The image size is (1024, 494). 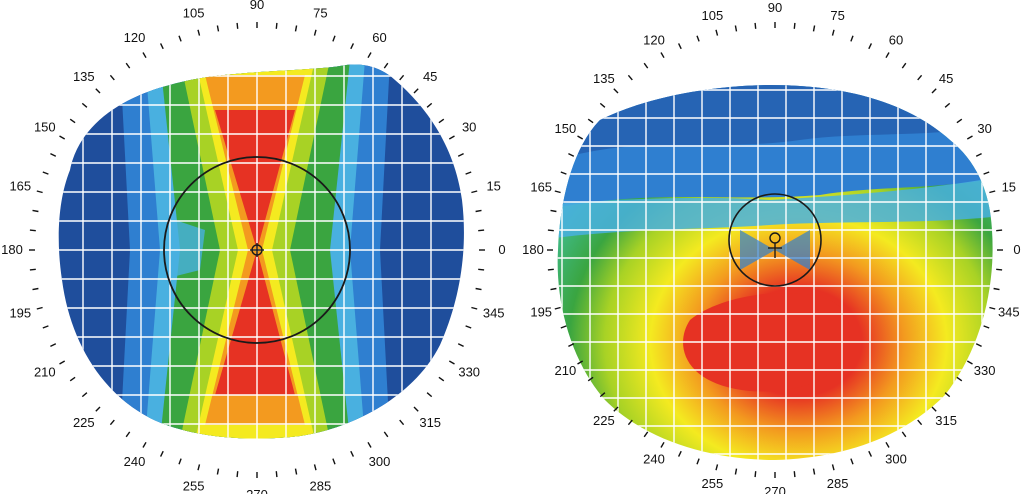 I want to click on angle-label: 300, so click(x=380, y=461).